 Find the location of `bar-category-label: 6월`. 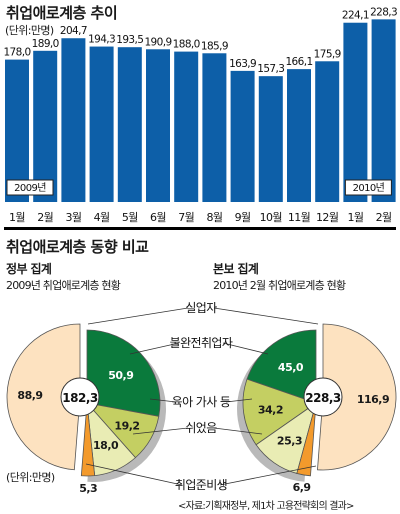

bar-category-label: 6월 is located at coordinates (158, 217).